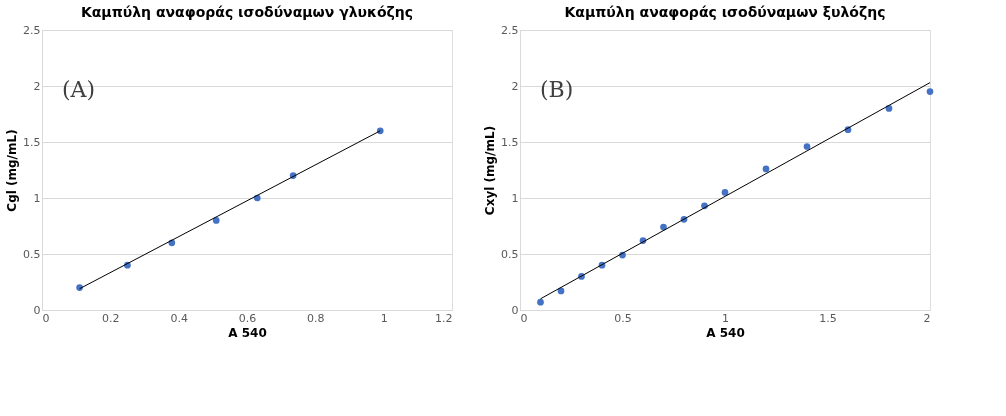 This screenshot has height=416, width=1006. Describe the element at coordinates (828, 318) in the screenshot. I see `x-tick-label: 1.5` at that location.